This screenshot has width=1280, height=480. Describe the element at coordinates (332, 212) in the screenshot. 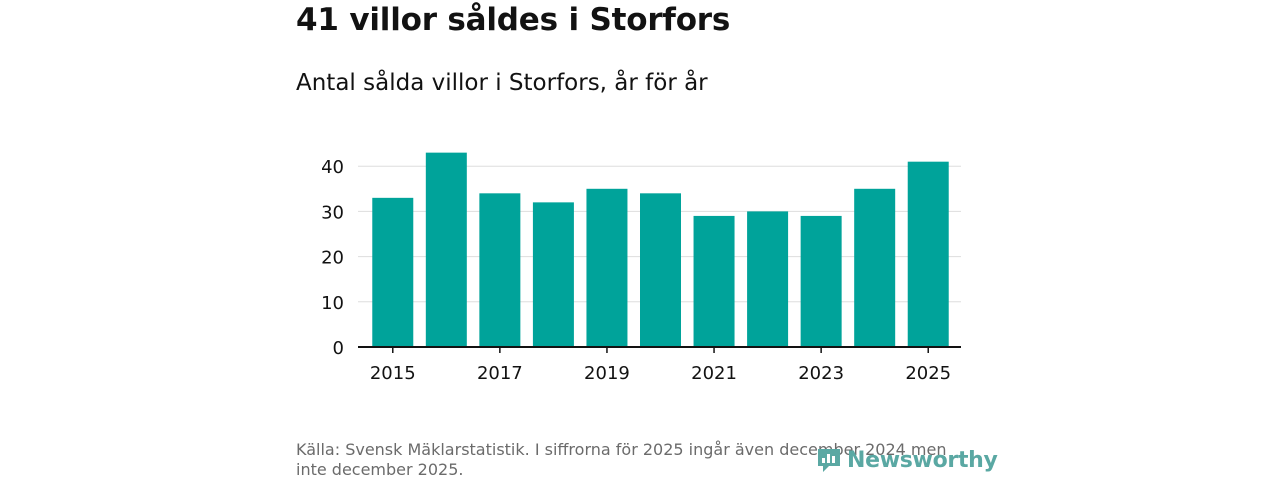

I see `y-tick-label-30: 30` at that location.